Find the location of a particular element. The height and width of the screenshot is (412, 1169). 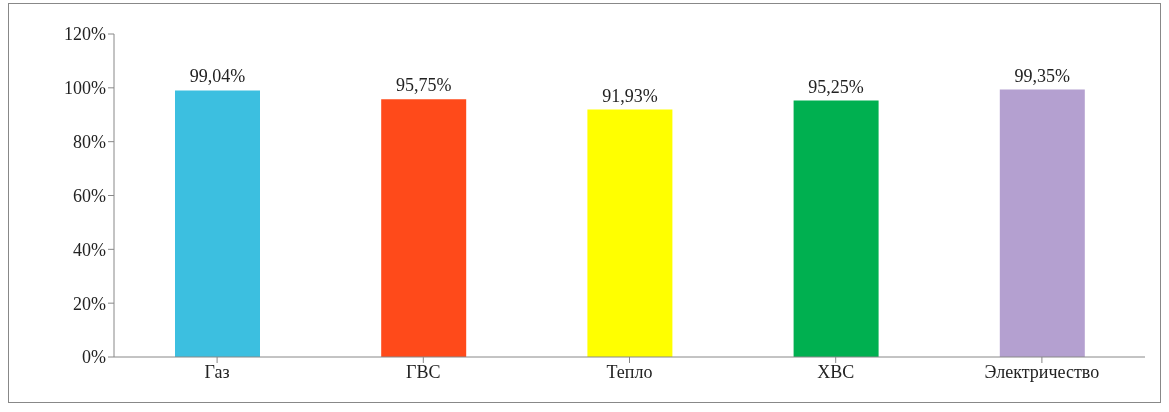

x-tick-label: Тепло is located at coordinates (629, 371).